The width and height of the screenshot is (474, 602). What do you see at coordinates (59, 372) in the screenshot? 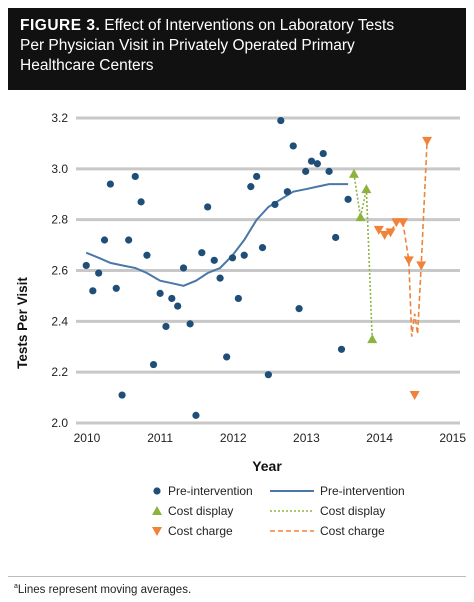
I see `y-tick-label: 2.2` at bounding box center [59, 372].